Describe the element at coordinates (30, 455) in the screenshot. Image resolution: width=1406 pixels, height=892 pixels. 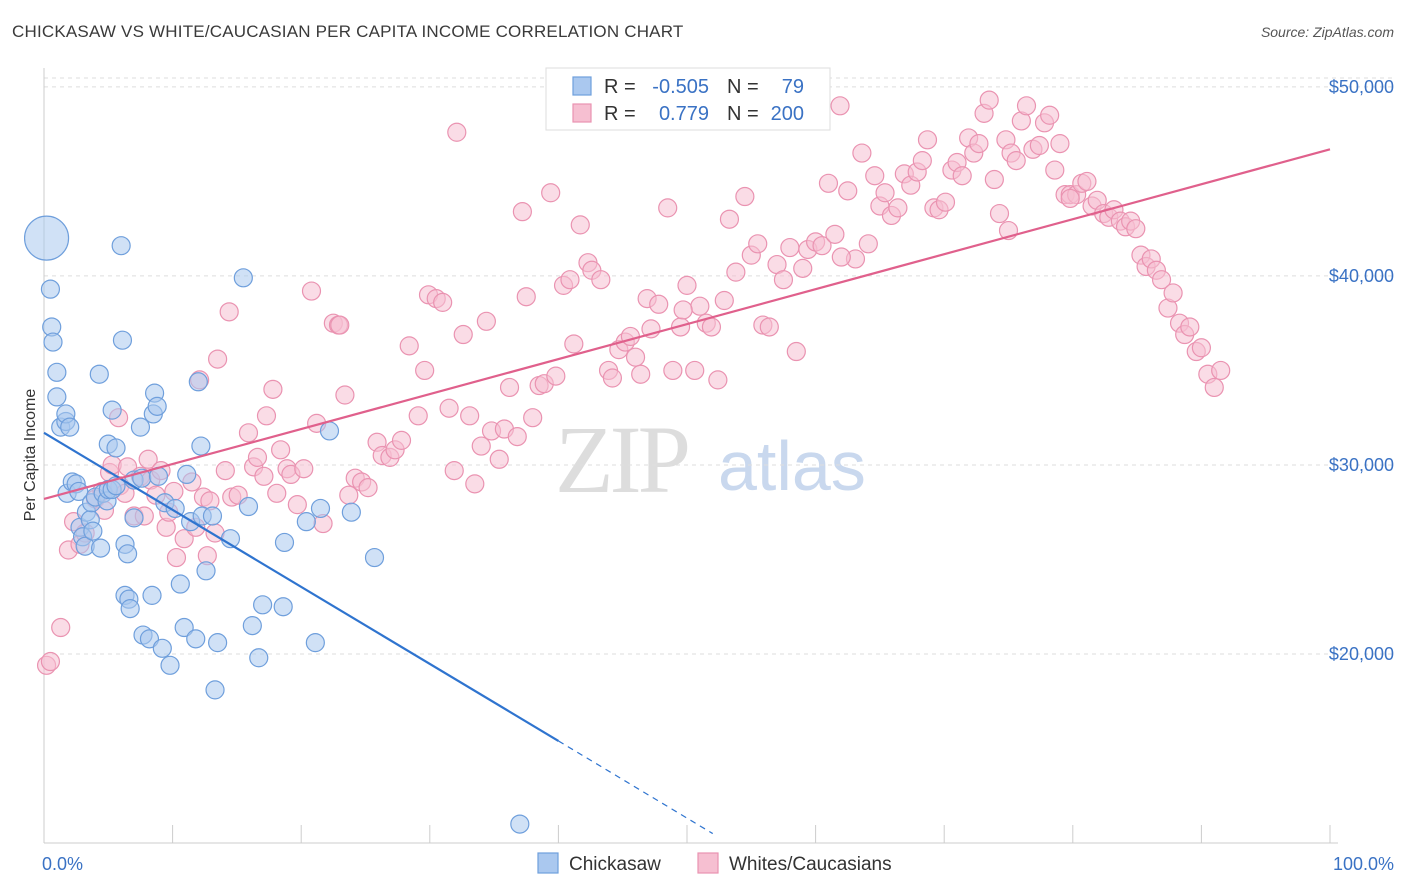
I see `y-axis-label: Per Capita Income` at that location.